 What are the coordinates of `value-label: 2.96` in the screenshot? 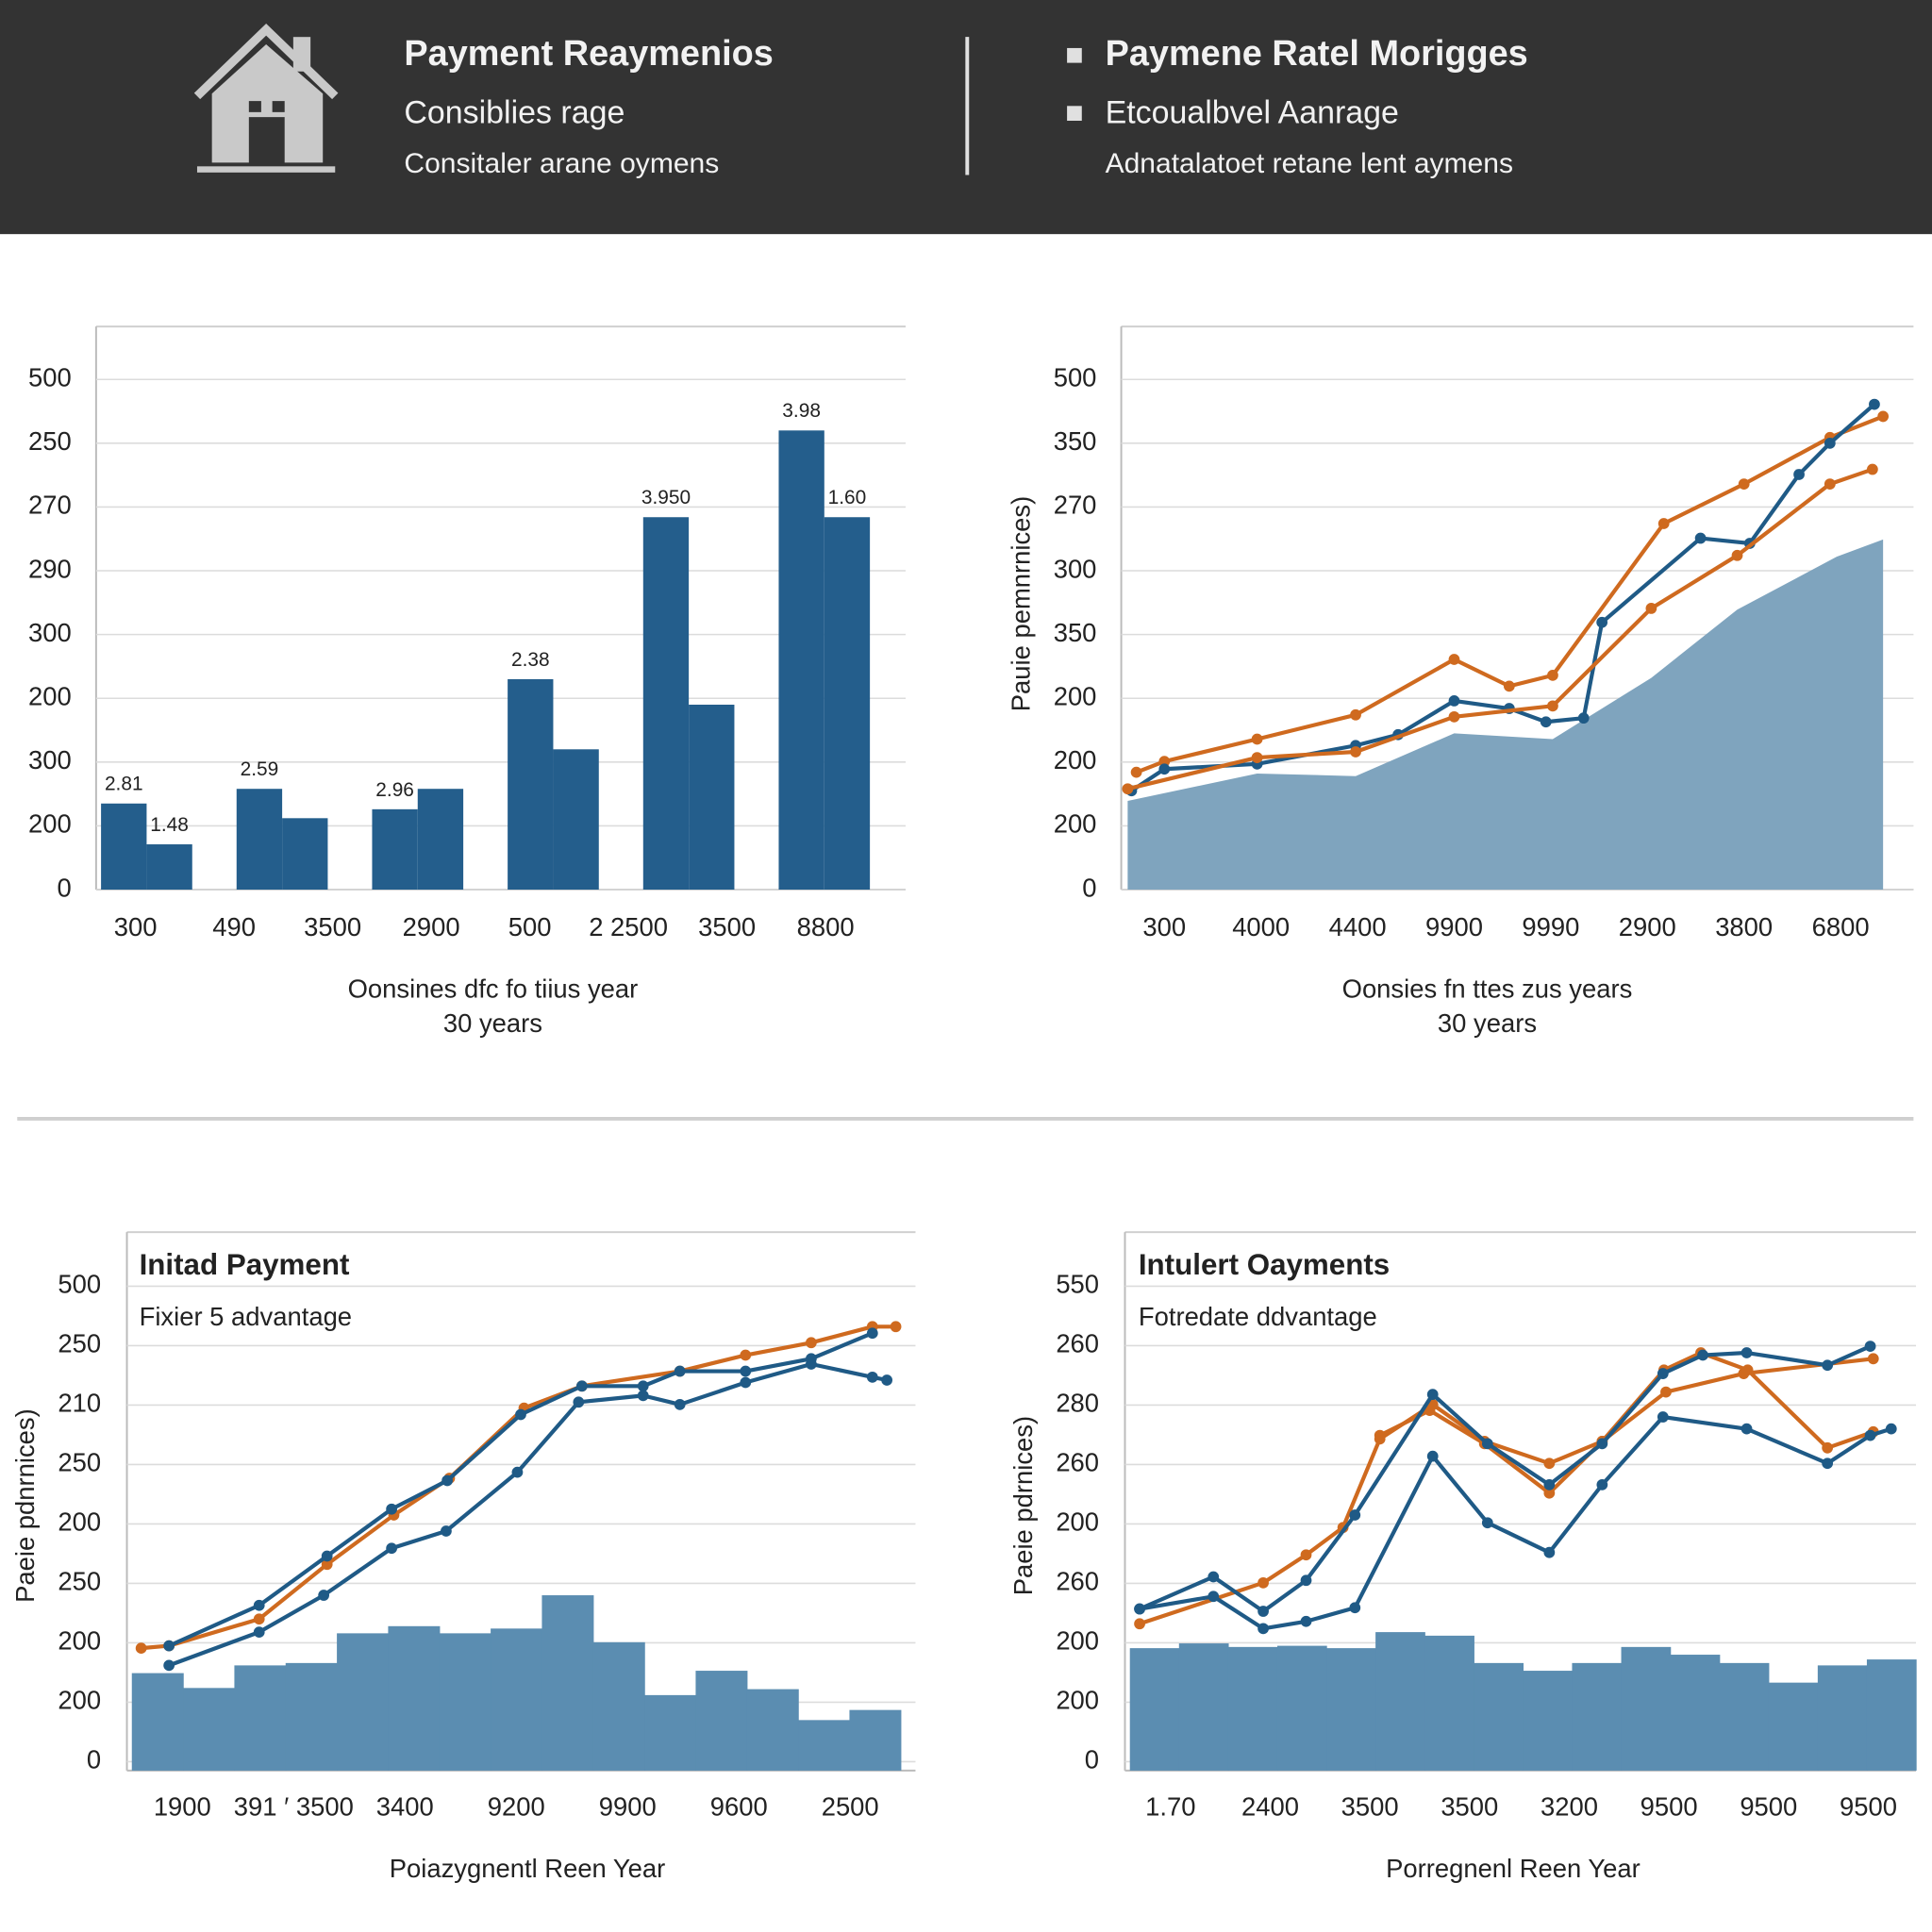 It's located at (394, 790).